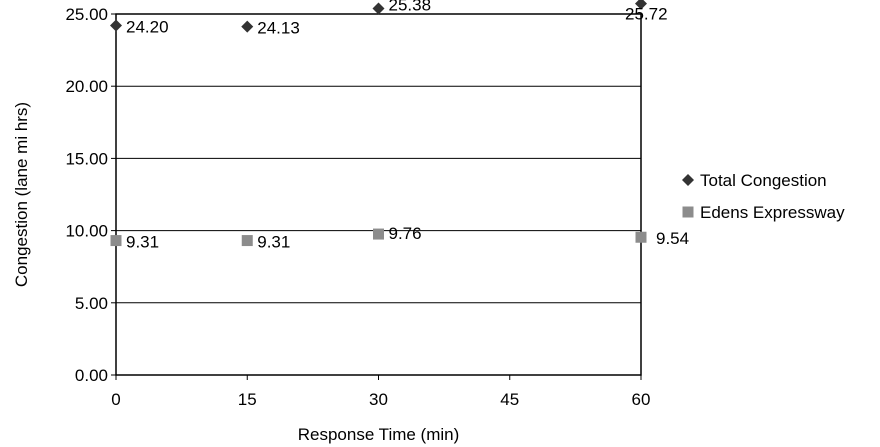 This screenshot has height=447, width=880. I want to click on x-tick-label: 45, so click(509, 399).